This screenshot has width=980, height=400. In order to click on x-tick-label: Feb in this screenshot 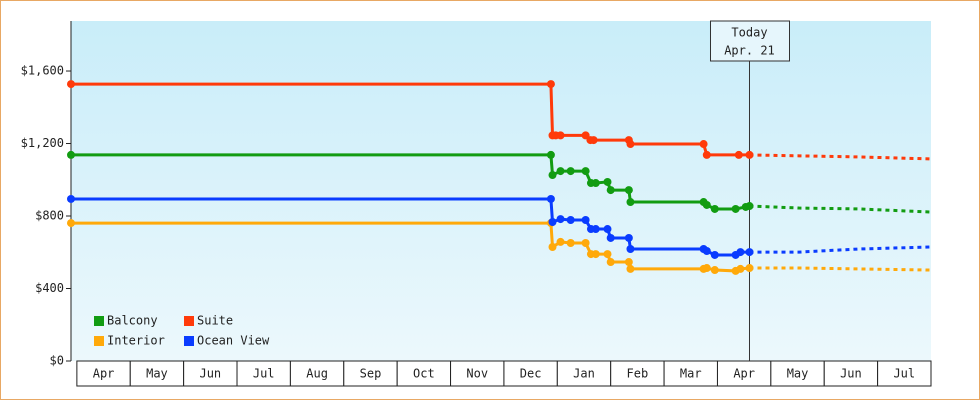, I will do `click(638, 374)`.